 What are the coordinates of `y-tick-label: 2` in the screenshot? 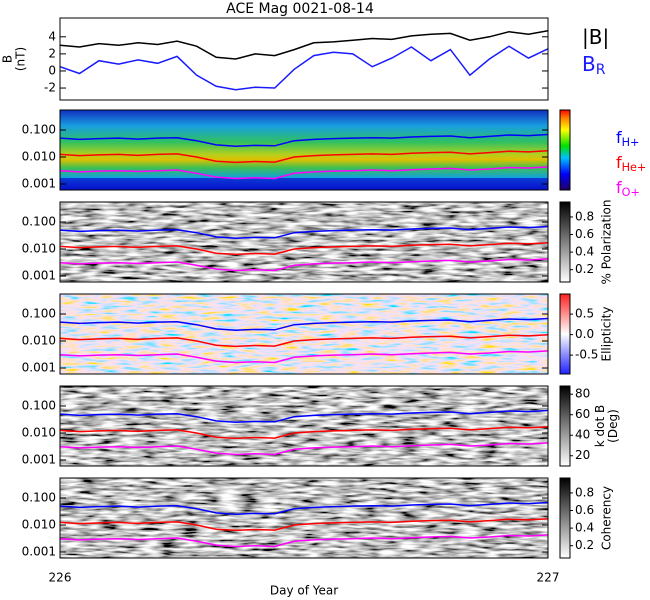 It's located at (52, 53).